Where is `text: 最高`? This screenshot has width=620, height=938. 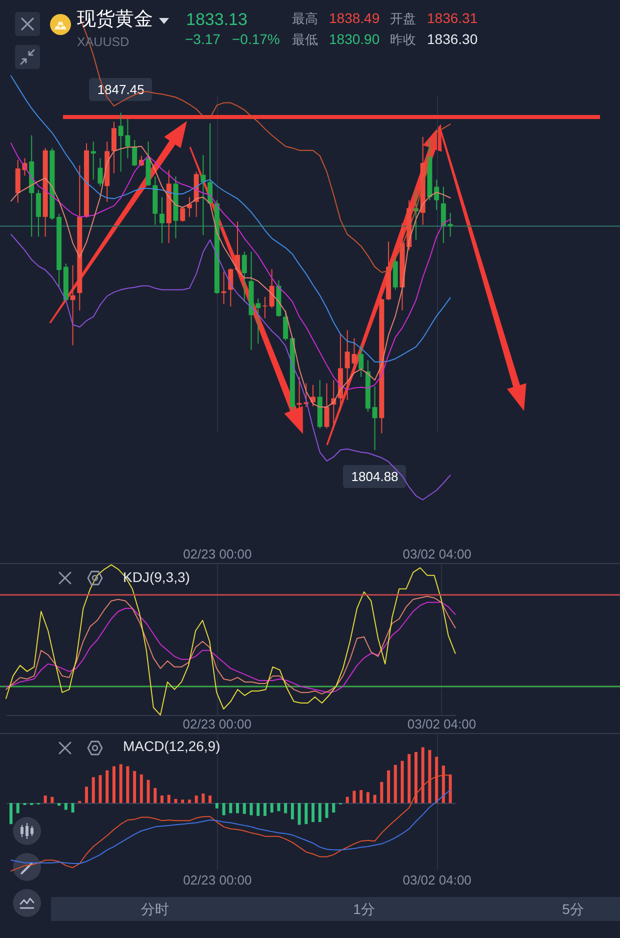
text: 最高 is located at coordinates (305, 18).